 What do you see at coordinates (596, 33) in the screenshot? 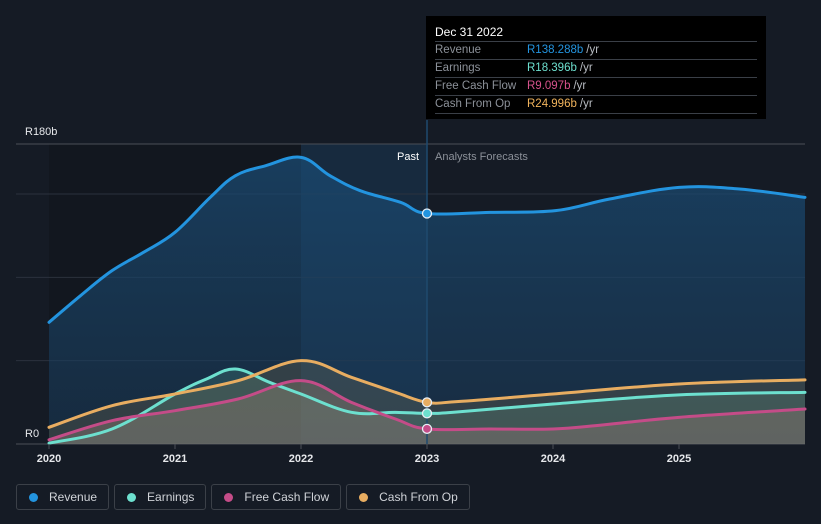
I see `tooltip-date: Dec 31 2022` at bounding box center [596, 33].